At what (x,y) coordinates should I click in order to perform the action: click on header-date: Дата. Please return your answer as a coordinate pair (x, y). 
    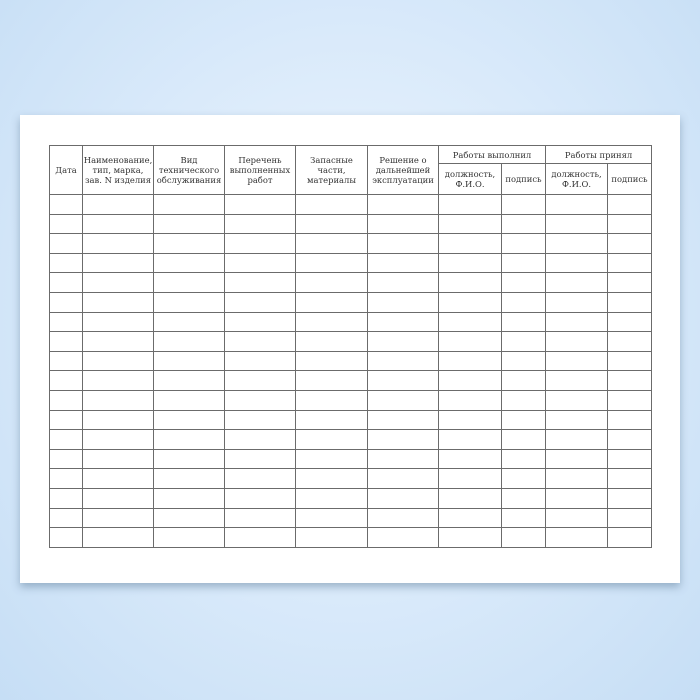
    Looking at the image, I should click on (66, 170).